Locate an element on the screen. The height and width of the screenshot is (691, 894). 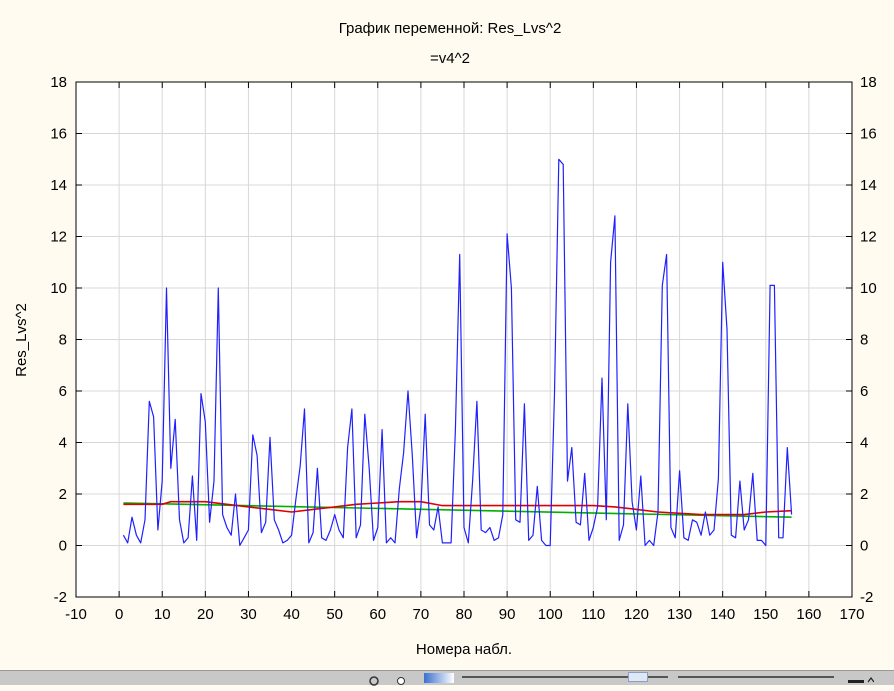
y-tick-label-left: 8 is located at coordinates (63, 340).